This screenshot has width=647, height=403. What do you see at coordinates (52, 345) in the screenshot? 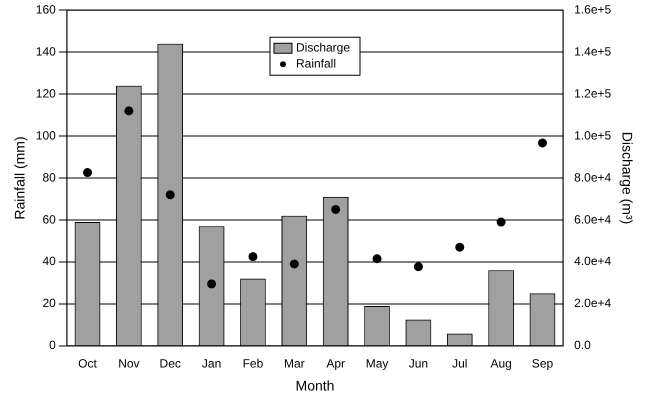
I see `y-tick-label: 0` at bounding box center [52, 345].